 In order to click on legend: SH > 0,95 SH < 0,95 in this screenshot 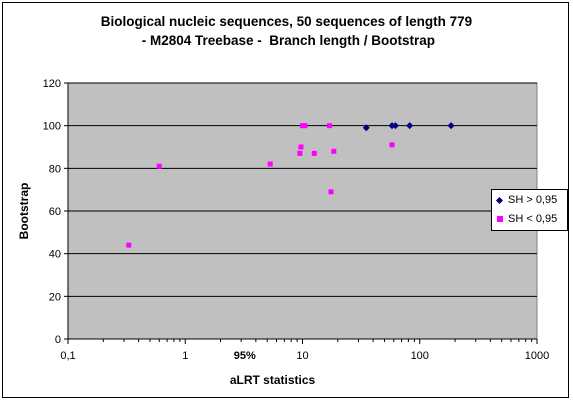, I will do `click(529, 210)`.